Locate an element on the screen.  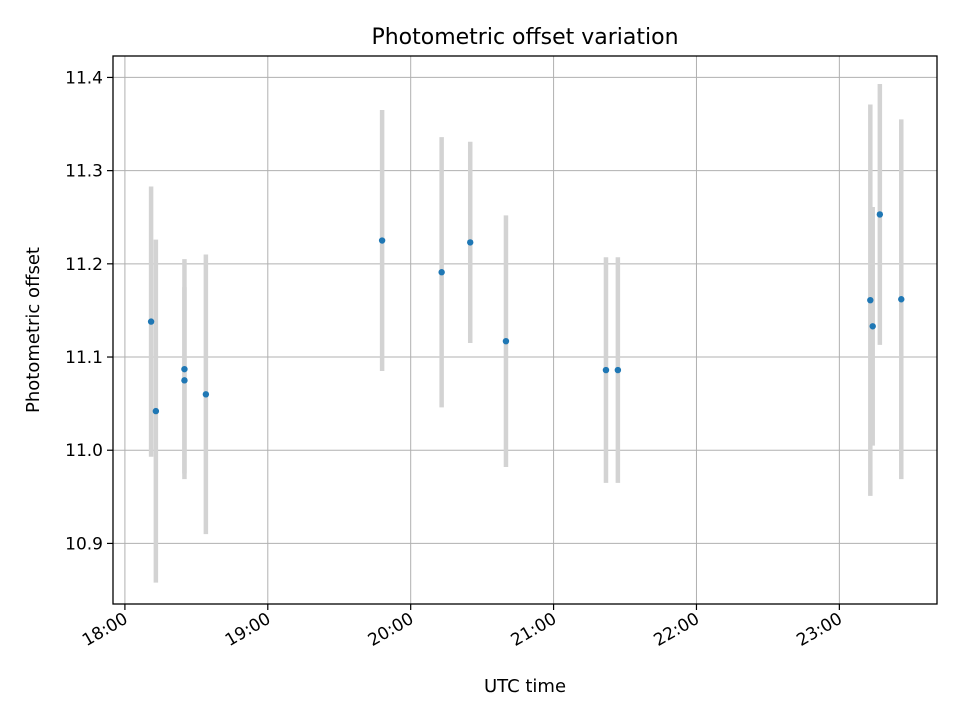
y-axis-ticks: 10.9 11.0 11.1 11.2 11.3 11.4 is located at coordinates (89, 311).